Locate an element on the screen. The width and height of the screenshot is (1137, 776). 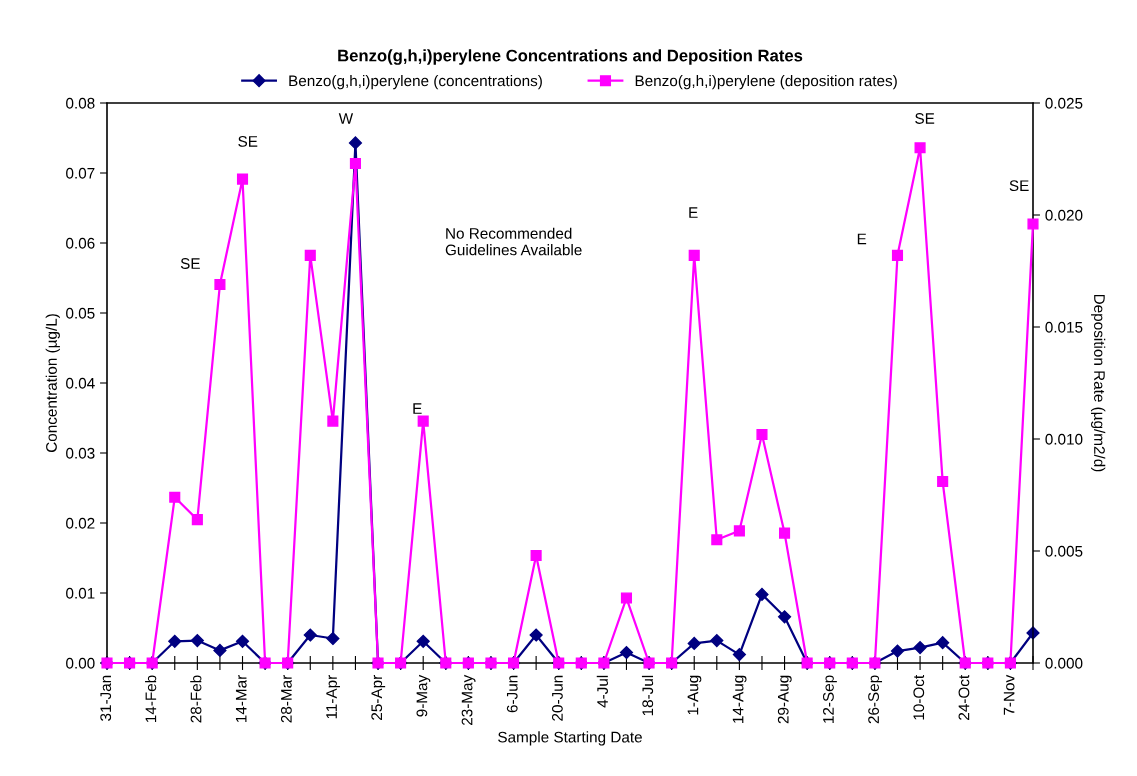
y2-tick-label: 0.005 is located at coordinates (1064, 551).